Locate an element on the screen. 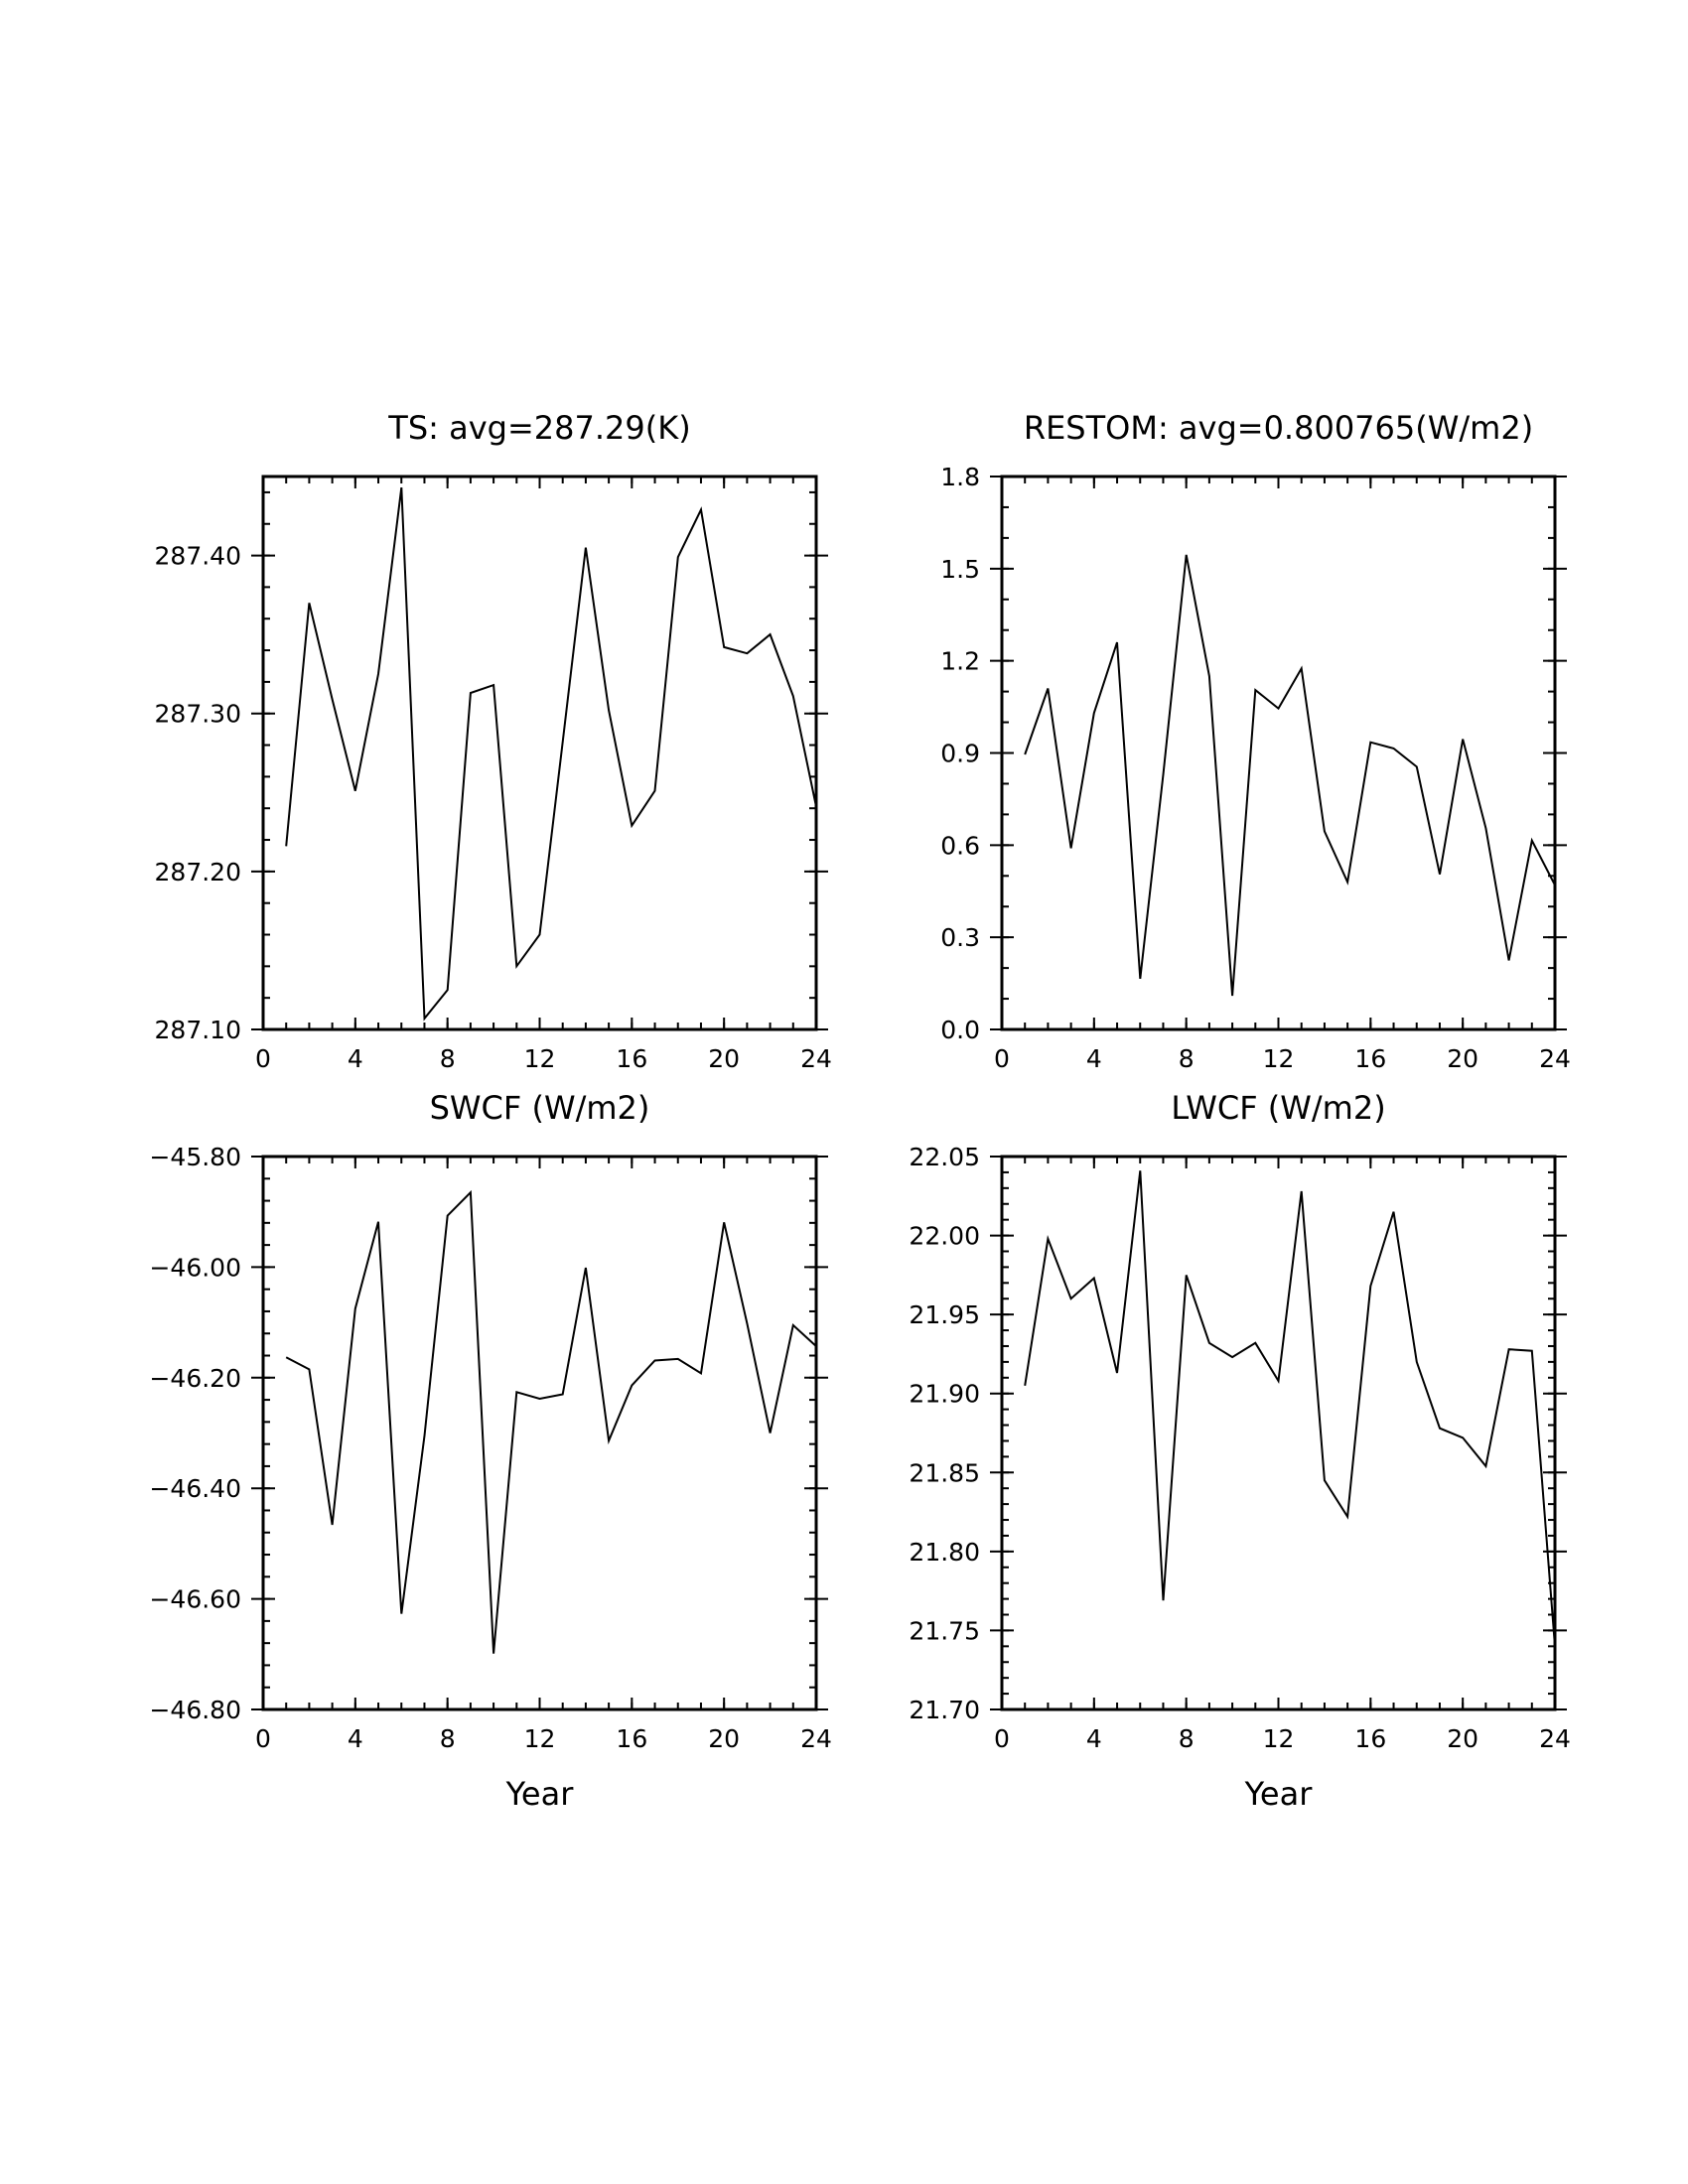  y-tick-label: 21.95 is located at coordinates (944, 1314).